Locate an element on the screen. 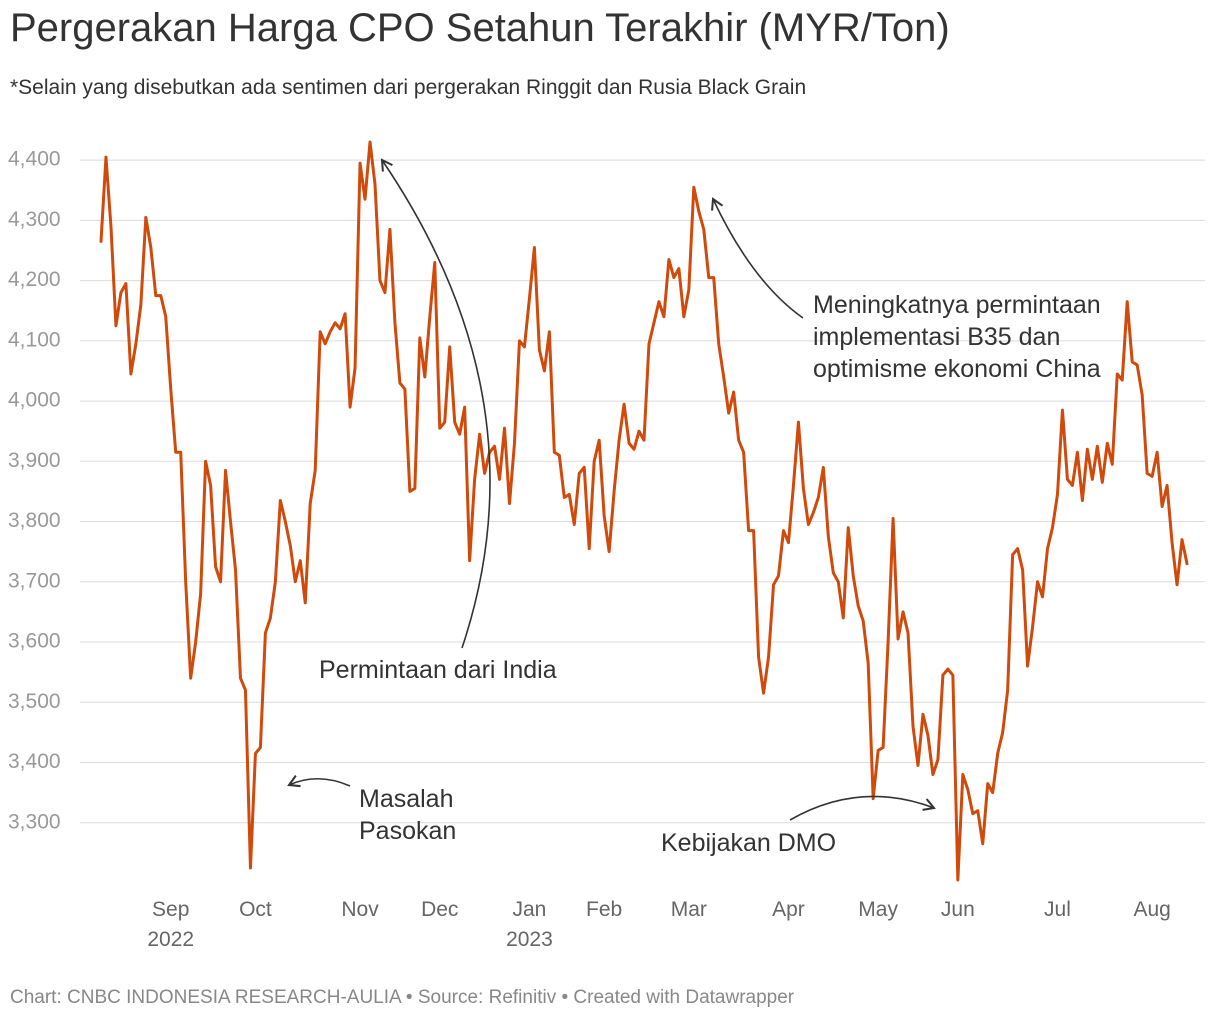 Image resolution: width=1220 pixels, height=1022 pixels. x-tick-label: Apr is located at coordinates (788, 909).